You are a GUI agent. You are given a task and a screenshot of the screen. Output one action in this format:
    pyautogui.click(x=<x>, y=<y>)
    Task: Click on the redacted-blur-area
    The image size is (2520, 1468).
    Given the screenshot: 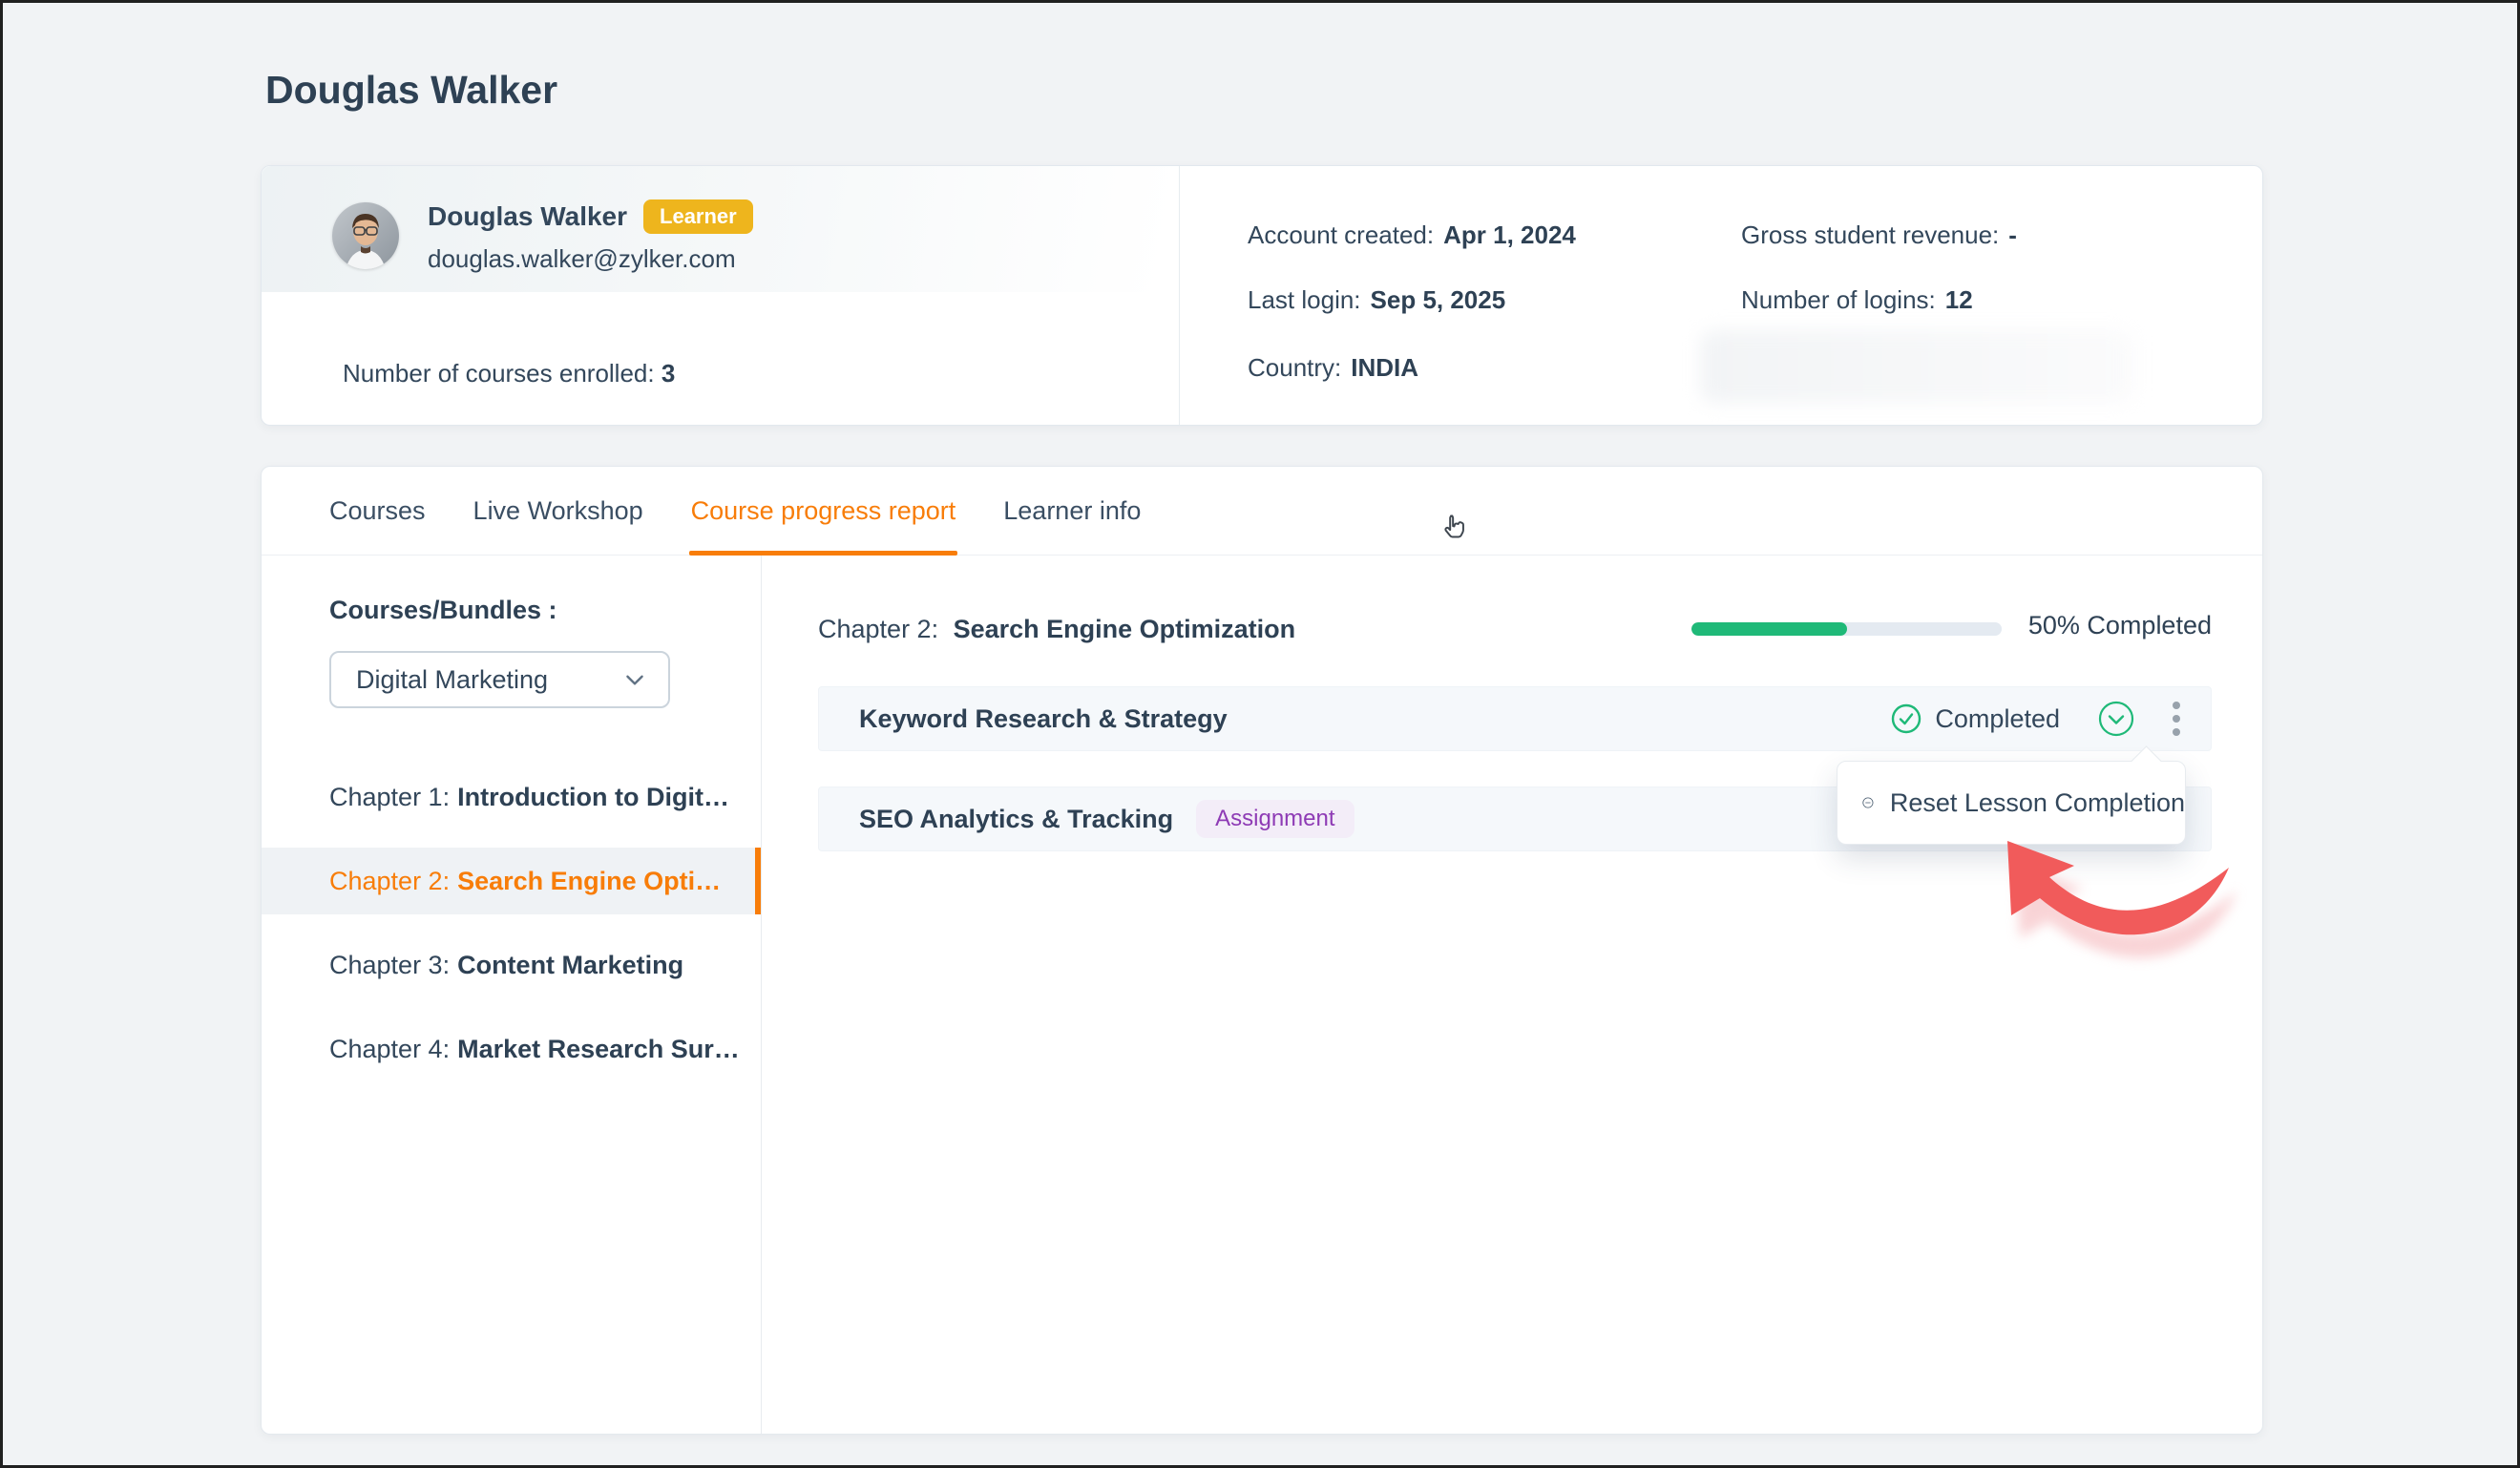 What is the action you would take?
    pyautogui.click(x=1917, y=366)
    